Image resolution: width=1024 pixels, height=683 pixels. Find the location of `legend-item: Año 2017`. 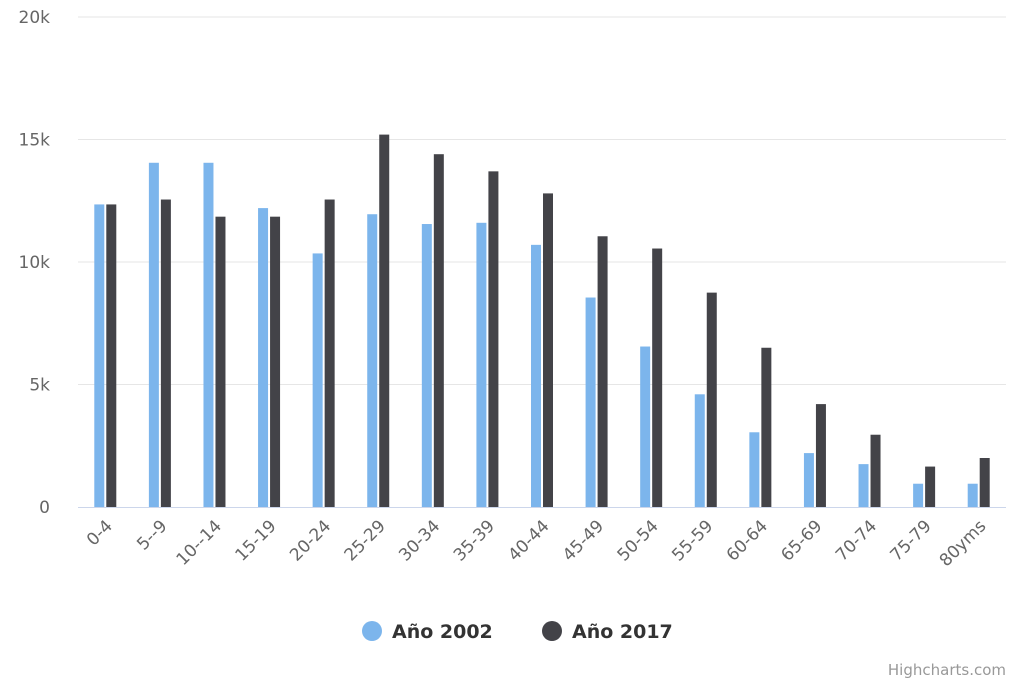

legend-item: Año 2017 is located at coordinates (607, 632).